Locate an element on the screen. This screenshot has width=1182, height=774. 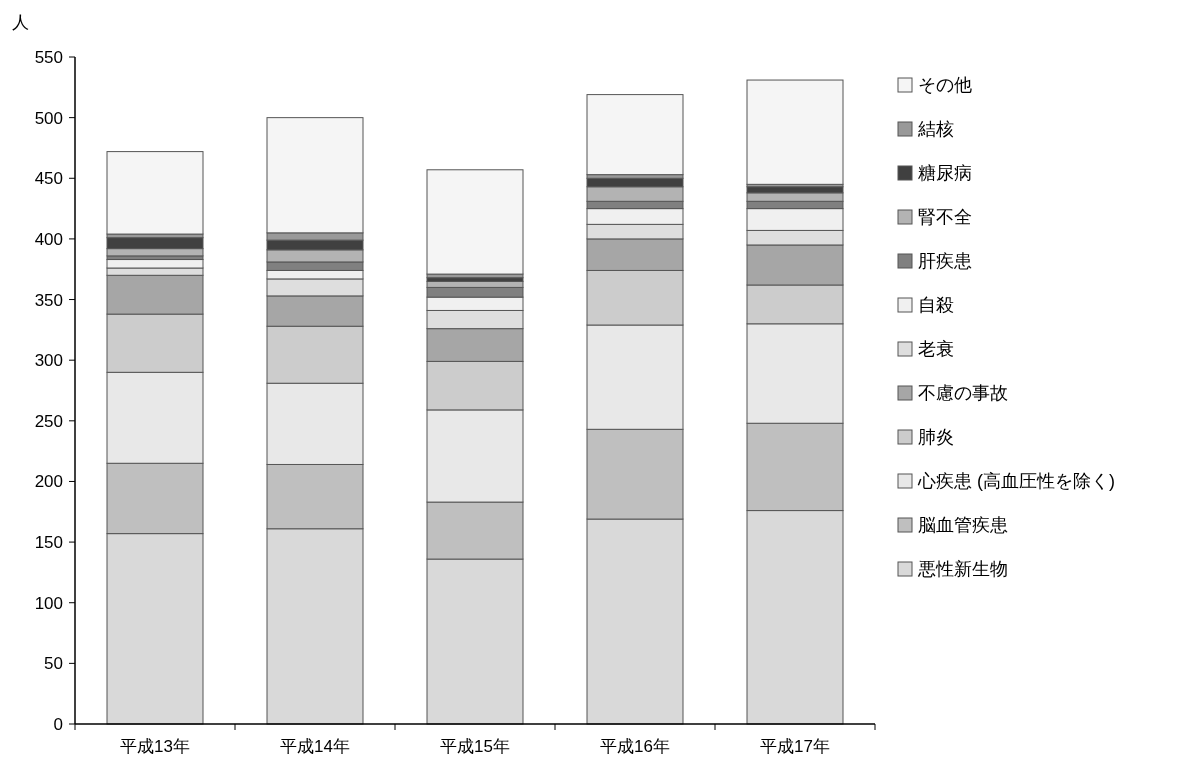
x-tick-label: 平成17年 is located at coordinates (795, 746).